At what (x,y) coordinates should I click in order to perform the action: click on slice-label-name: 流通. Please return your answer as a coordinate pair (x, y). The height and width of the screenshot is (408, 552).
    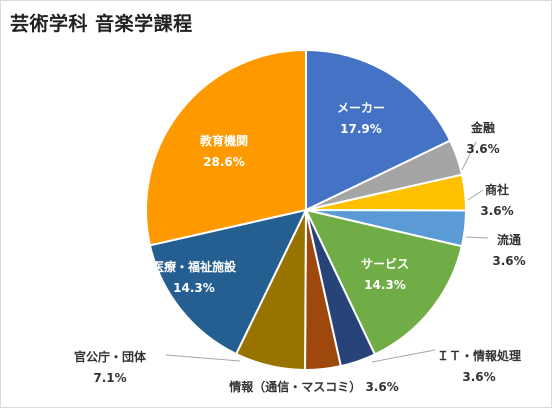
    Looking at the image, I should click on (509, 239).